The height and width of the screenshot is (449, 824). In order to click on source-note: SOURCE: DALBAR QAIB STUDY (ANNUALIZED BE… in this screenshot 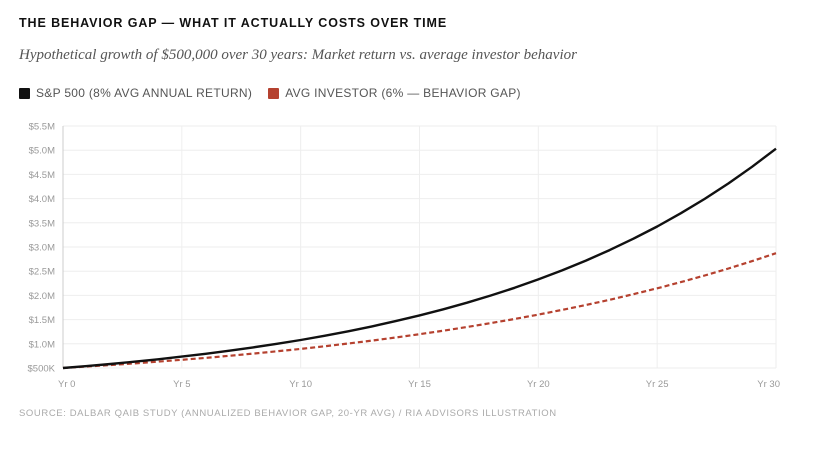, I will do `click(288, 413)`.